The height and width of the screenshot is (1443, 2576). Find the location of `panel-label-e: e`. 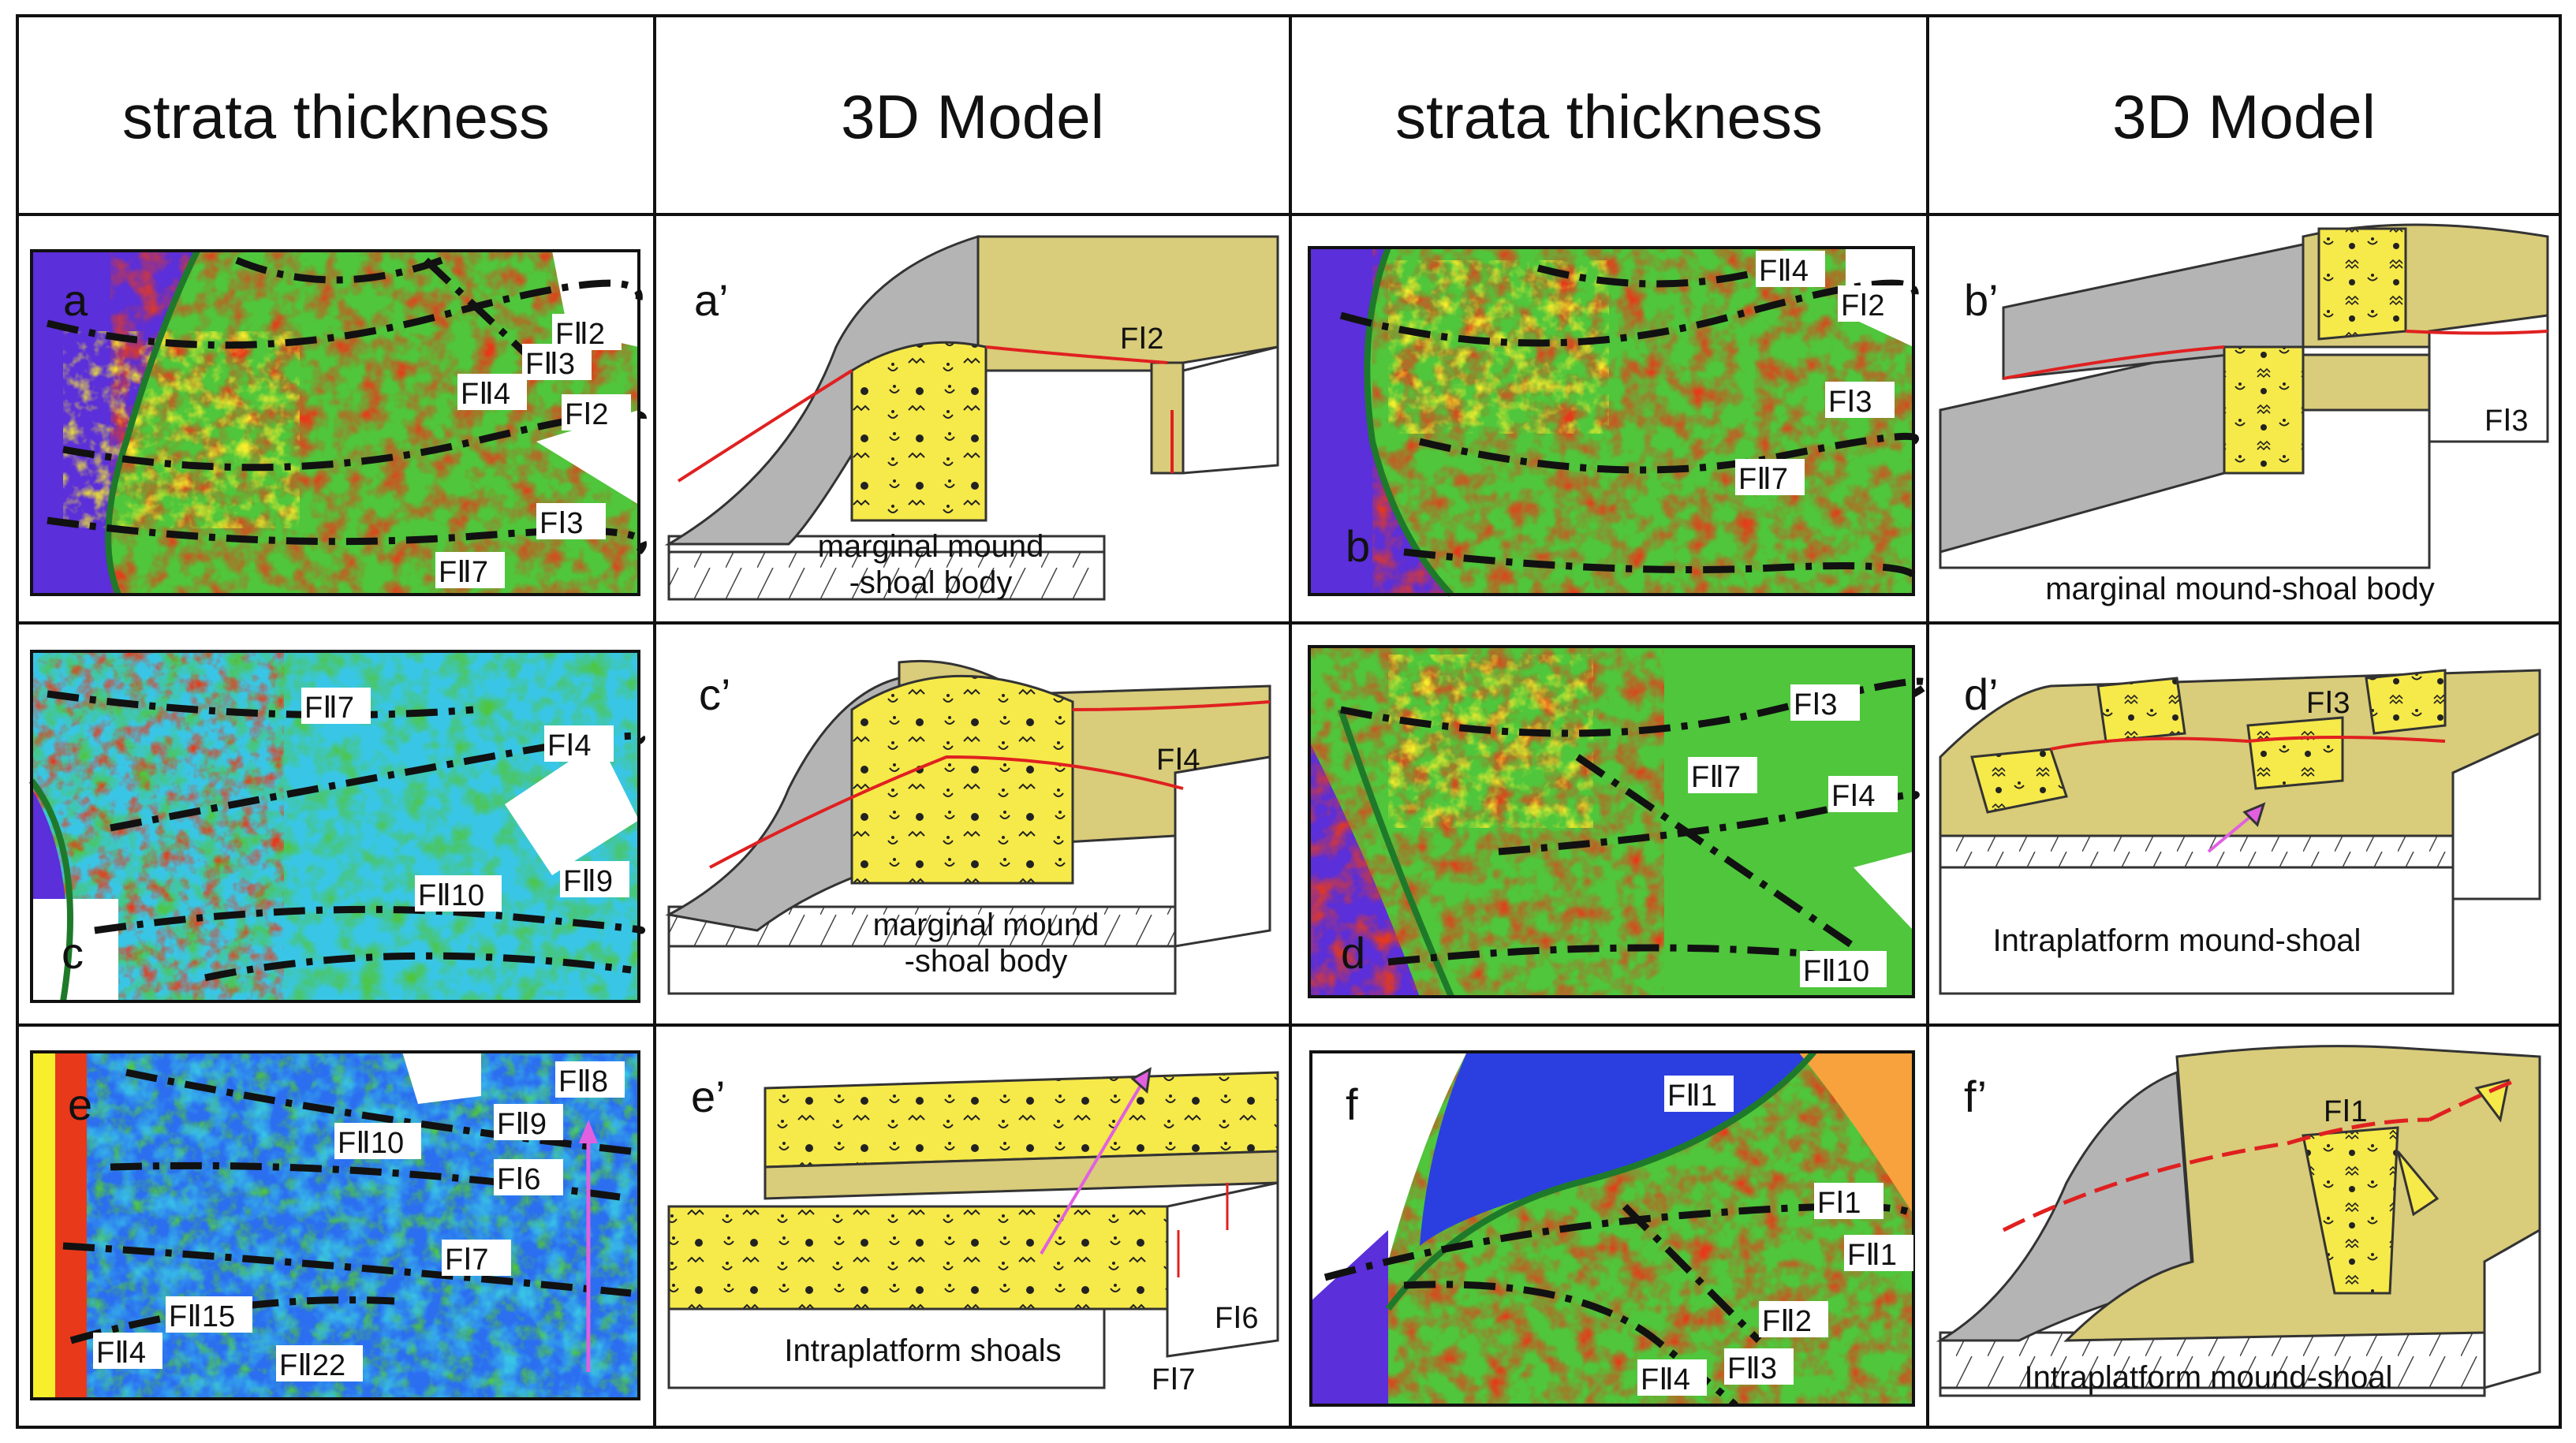

panel-label-e: e is located at coordinates (80, 1104).